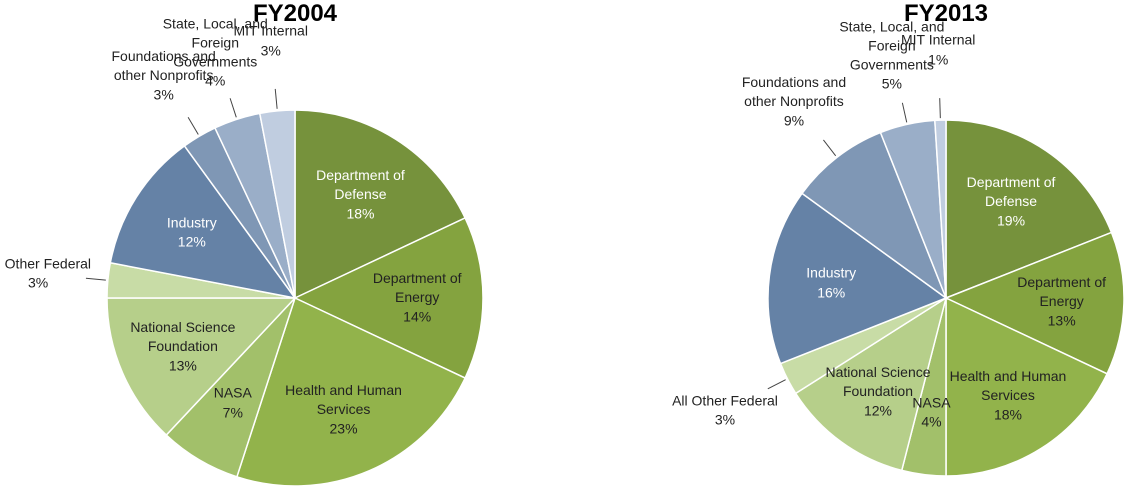 The image size is (1125, 488). Describe the element at coordinates (946, 13) in the screenshot. I see `chart-title: FY2013` at that location.